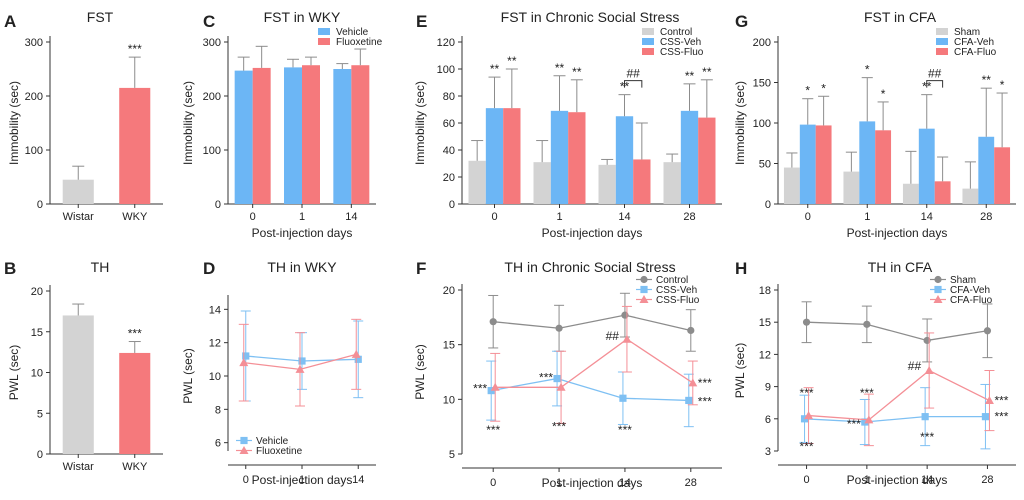 The height and width of the screenshot is (500, 1024). What do you see at coordinates (942, 31) in the screenshot?
I see `legend-swatch-sham` at bounding box center [942, 31].